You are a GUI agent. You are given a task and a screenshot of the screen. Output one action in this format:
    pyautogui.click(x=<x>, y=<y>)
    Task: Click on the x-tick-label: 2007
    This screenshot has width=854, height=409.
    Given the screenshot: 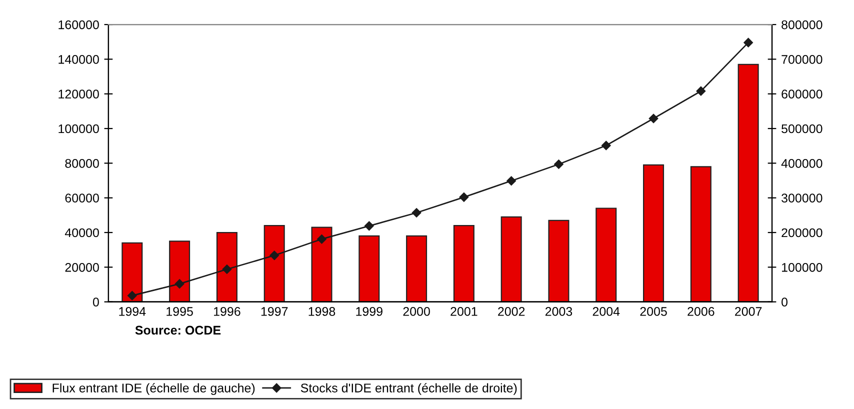 What is the action you would take?
    pyautogui.click(x=748, y=311)
    